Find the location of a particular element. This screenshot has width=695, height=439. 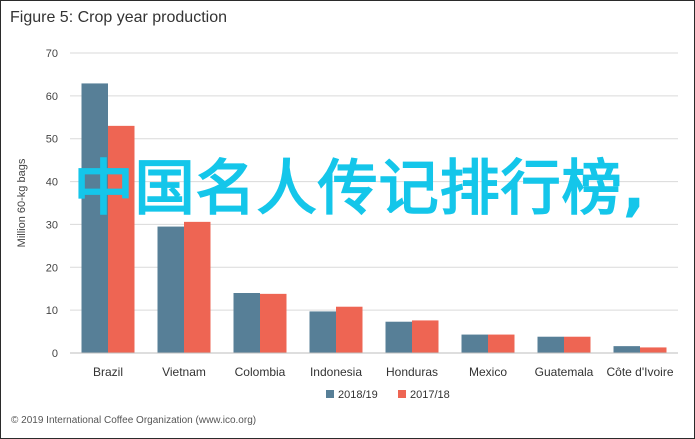

x-tick-label: Vietnam is located at coordinates (184, 372).